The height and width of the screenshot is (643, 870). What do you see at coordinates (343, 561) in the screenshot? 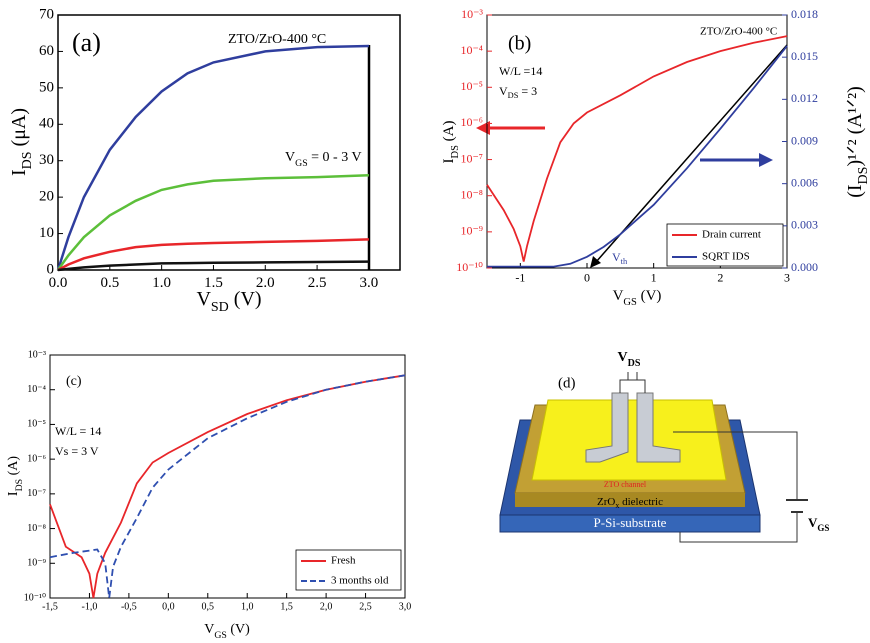
I see `legend-label: Fresh` at bounding box center [343, 561].